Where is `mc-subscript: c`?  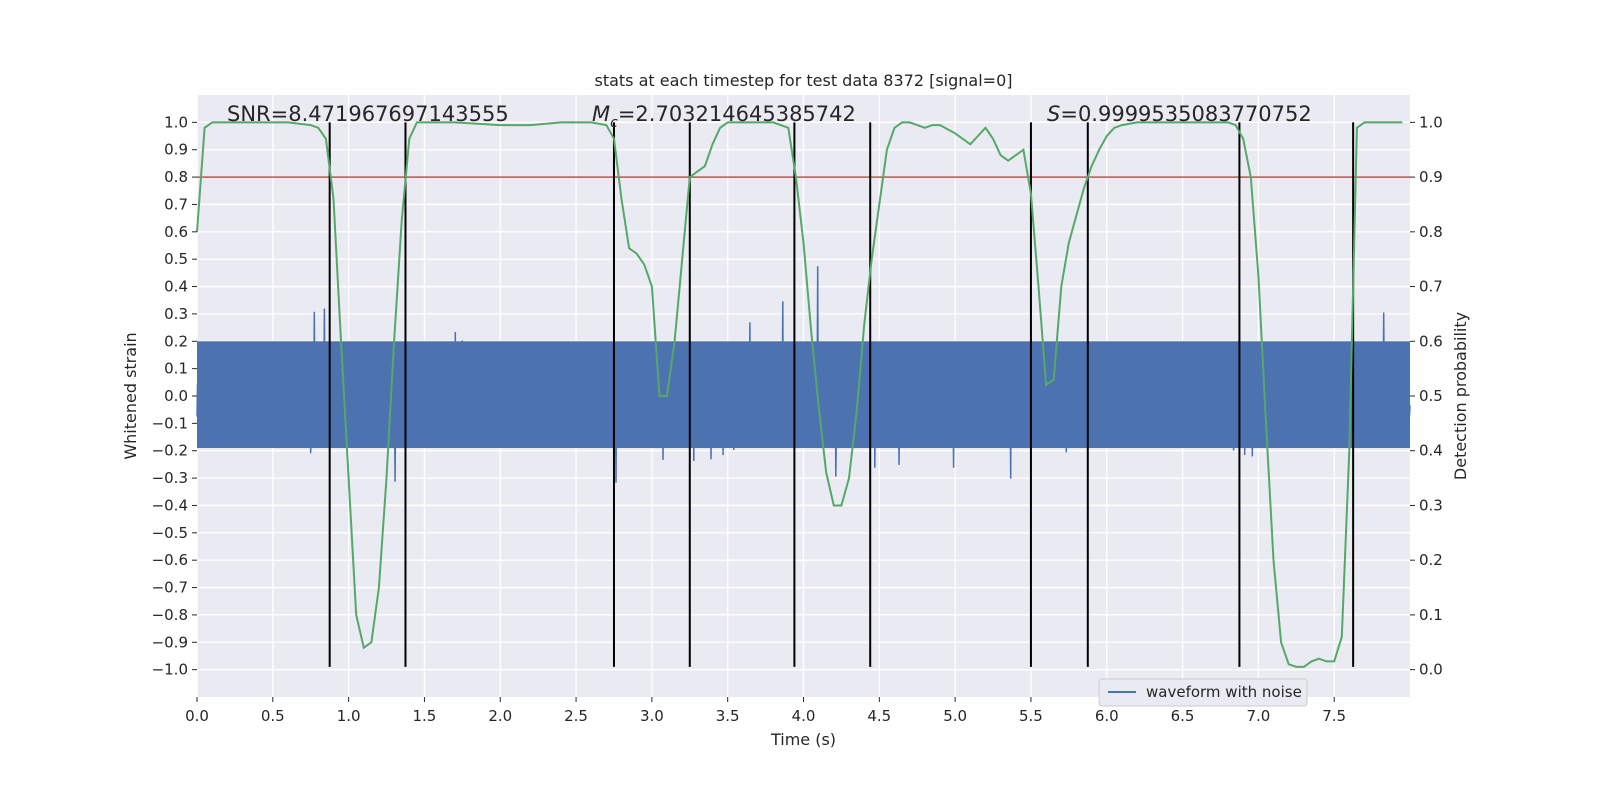 mc-subscript: c is located at coordinates (614, 123).